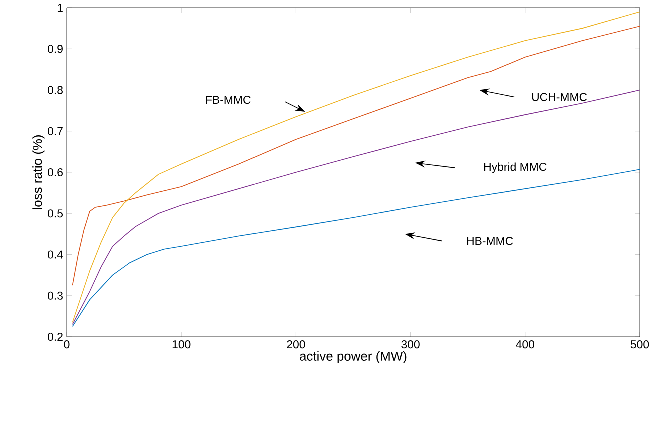  Describe the element at coordinates (560, 97) in the screenshot. I see `annotation: UCH-MMC` at that location.